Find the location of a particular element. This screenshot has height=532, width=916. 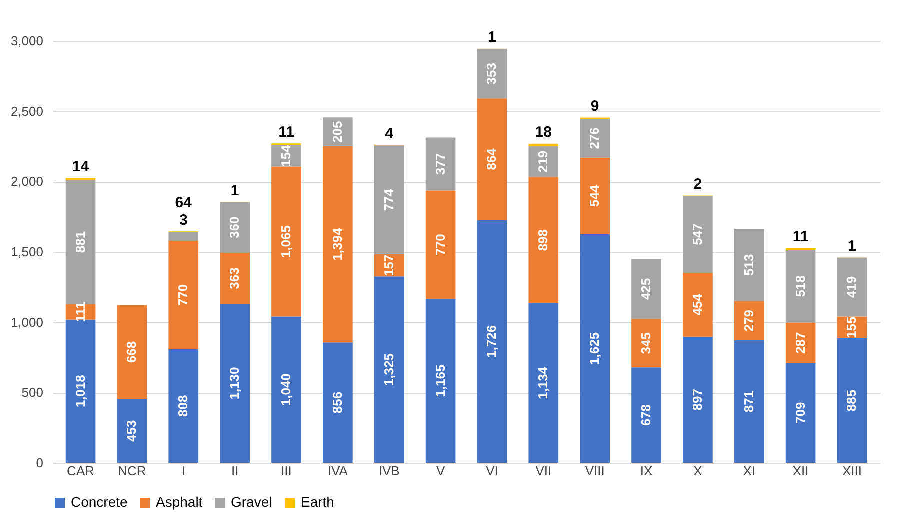

data-label: 3 is located at coordinates (183, 220).